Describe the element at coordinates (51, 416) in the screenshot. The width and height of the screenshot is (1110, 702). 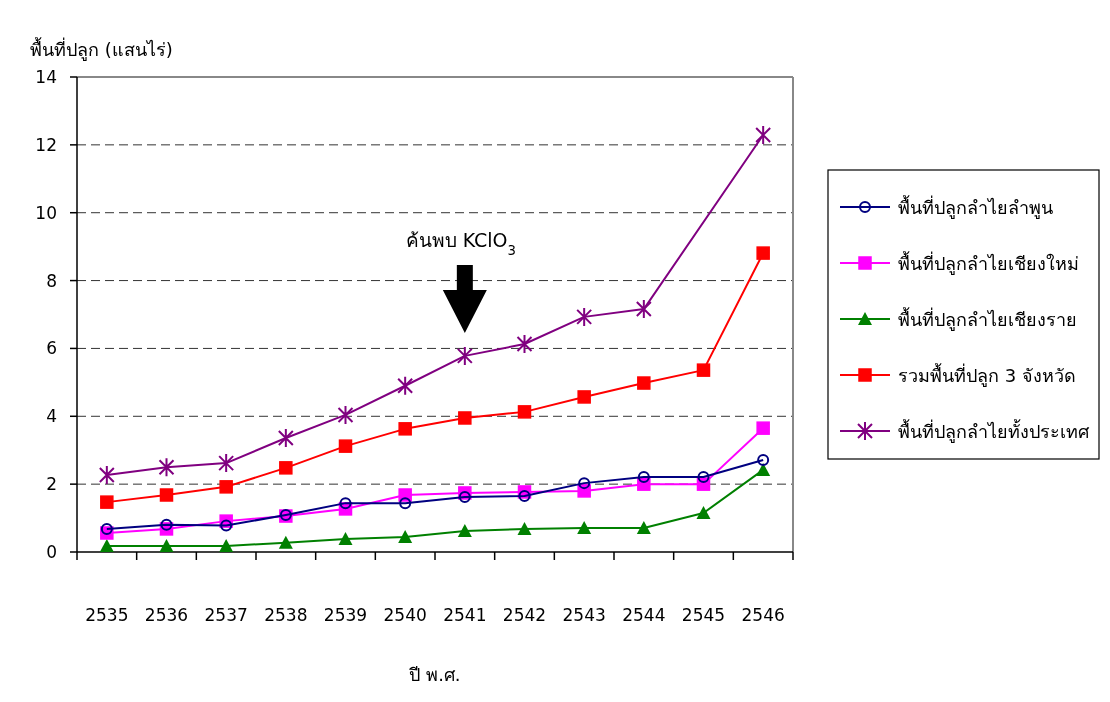
I see `y-tick-label: 4` at that location.